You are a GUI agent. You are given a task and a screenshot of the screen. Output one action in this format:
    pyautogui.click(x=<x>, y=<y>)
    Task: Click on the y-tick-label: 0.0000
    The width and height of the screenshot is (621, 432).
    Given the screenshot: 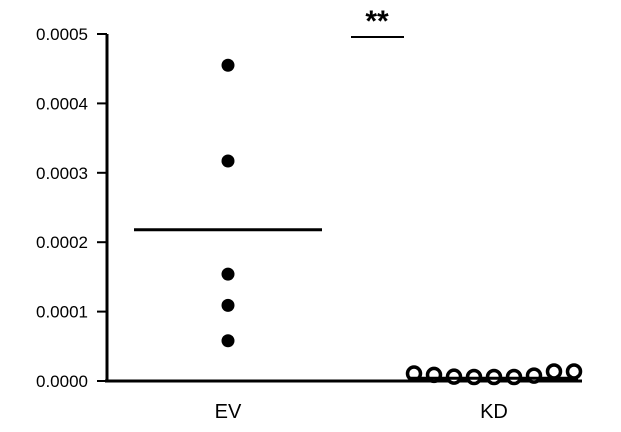 What is the action you would take?
    pyautogui.click(x=62, y=381)
    